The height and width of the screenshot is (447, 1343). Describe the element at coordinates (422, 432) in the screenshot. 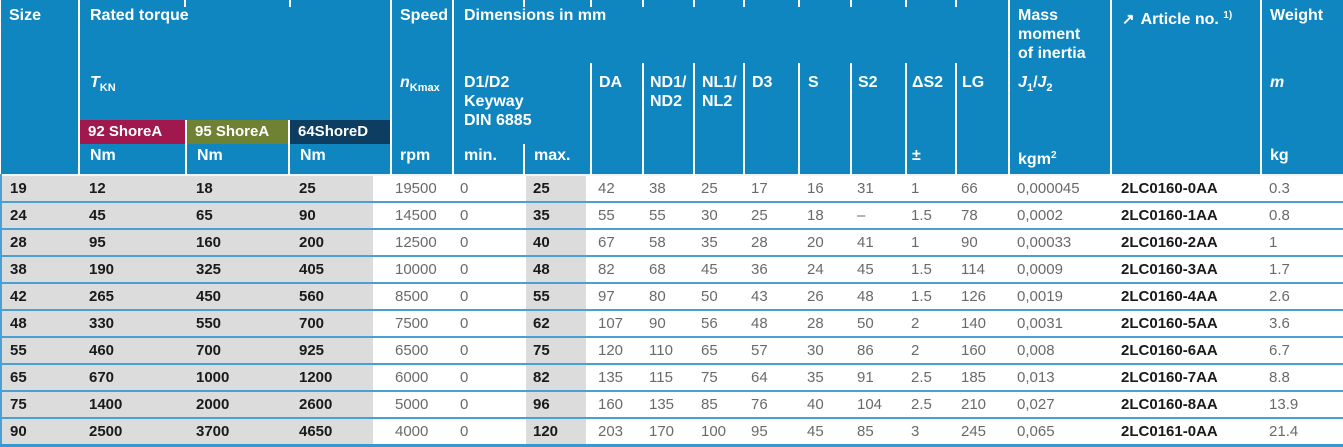

I see `cell-rpm: 4000` at that location.